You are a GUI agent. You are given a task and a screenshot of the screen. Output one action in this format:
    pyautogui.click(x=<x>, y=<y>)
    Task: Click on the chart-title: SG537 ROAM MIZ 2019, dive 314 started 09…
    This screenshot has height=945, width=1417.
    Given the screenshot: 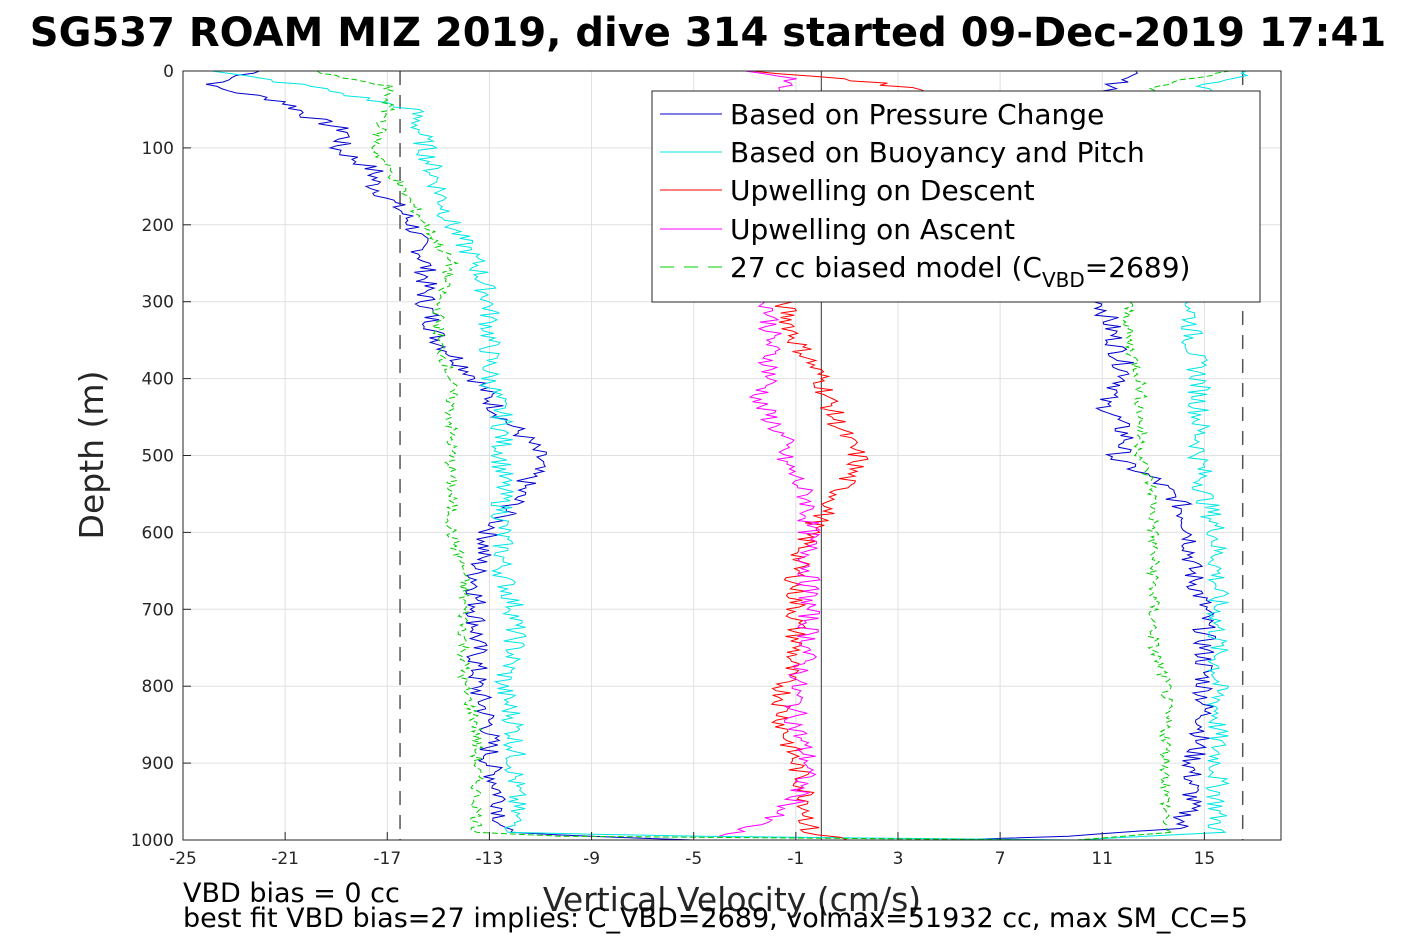 What is the action you would take?
    pyautogui.click(x=708, y=33)
    